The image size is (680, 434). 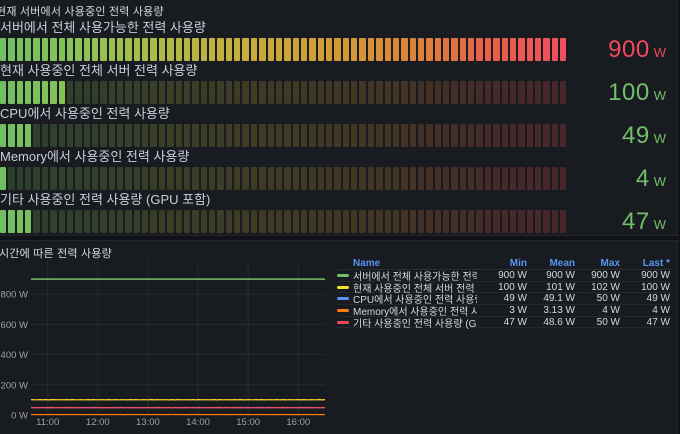 I want to click on legend-row-3: Memory에서 사용중인 전력 사용량 3 W 3.13 W 4 W 4 W, so click(x=504, y=310).